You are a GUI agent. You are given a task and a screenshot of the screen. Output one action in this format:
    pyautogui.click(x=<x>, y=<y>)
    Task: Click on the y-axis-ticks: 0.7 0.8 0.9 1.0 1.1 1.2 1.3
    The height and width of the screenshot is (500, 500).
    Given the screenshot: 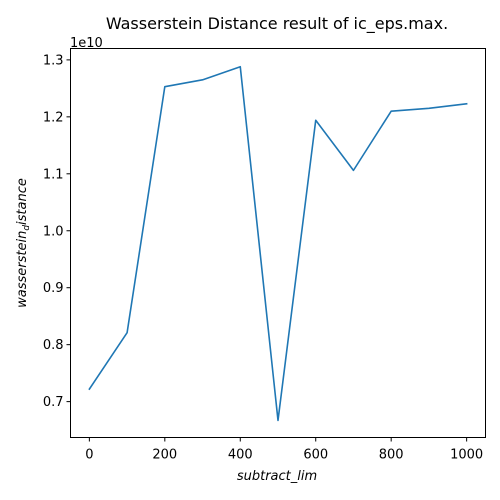 What is the action you would take?
    pyautogui.click(x=57, y=231)
    